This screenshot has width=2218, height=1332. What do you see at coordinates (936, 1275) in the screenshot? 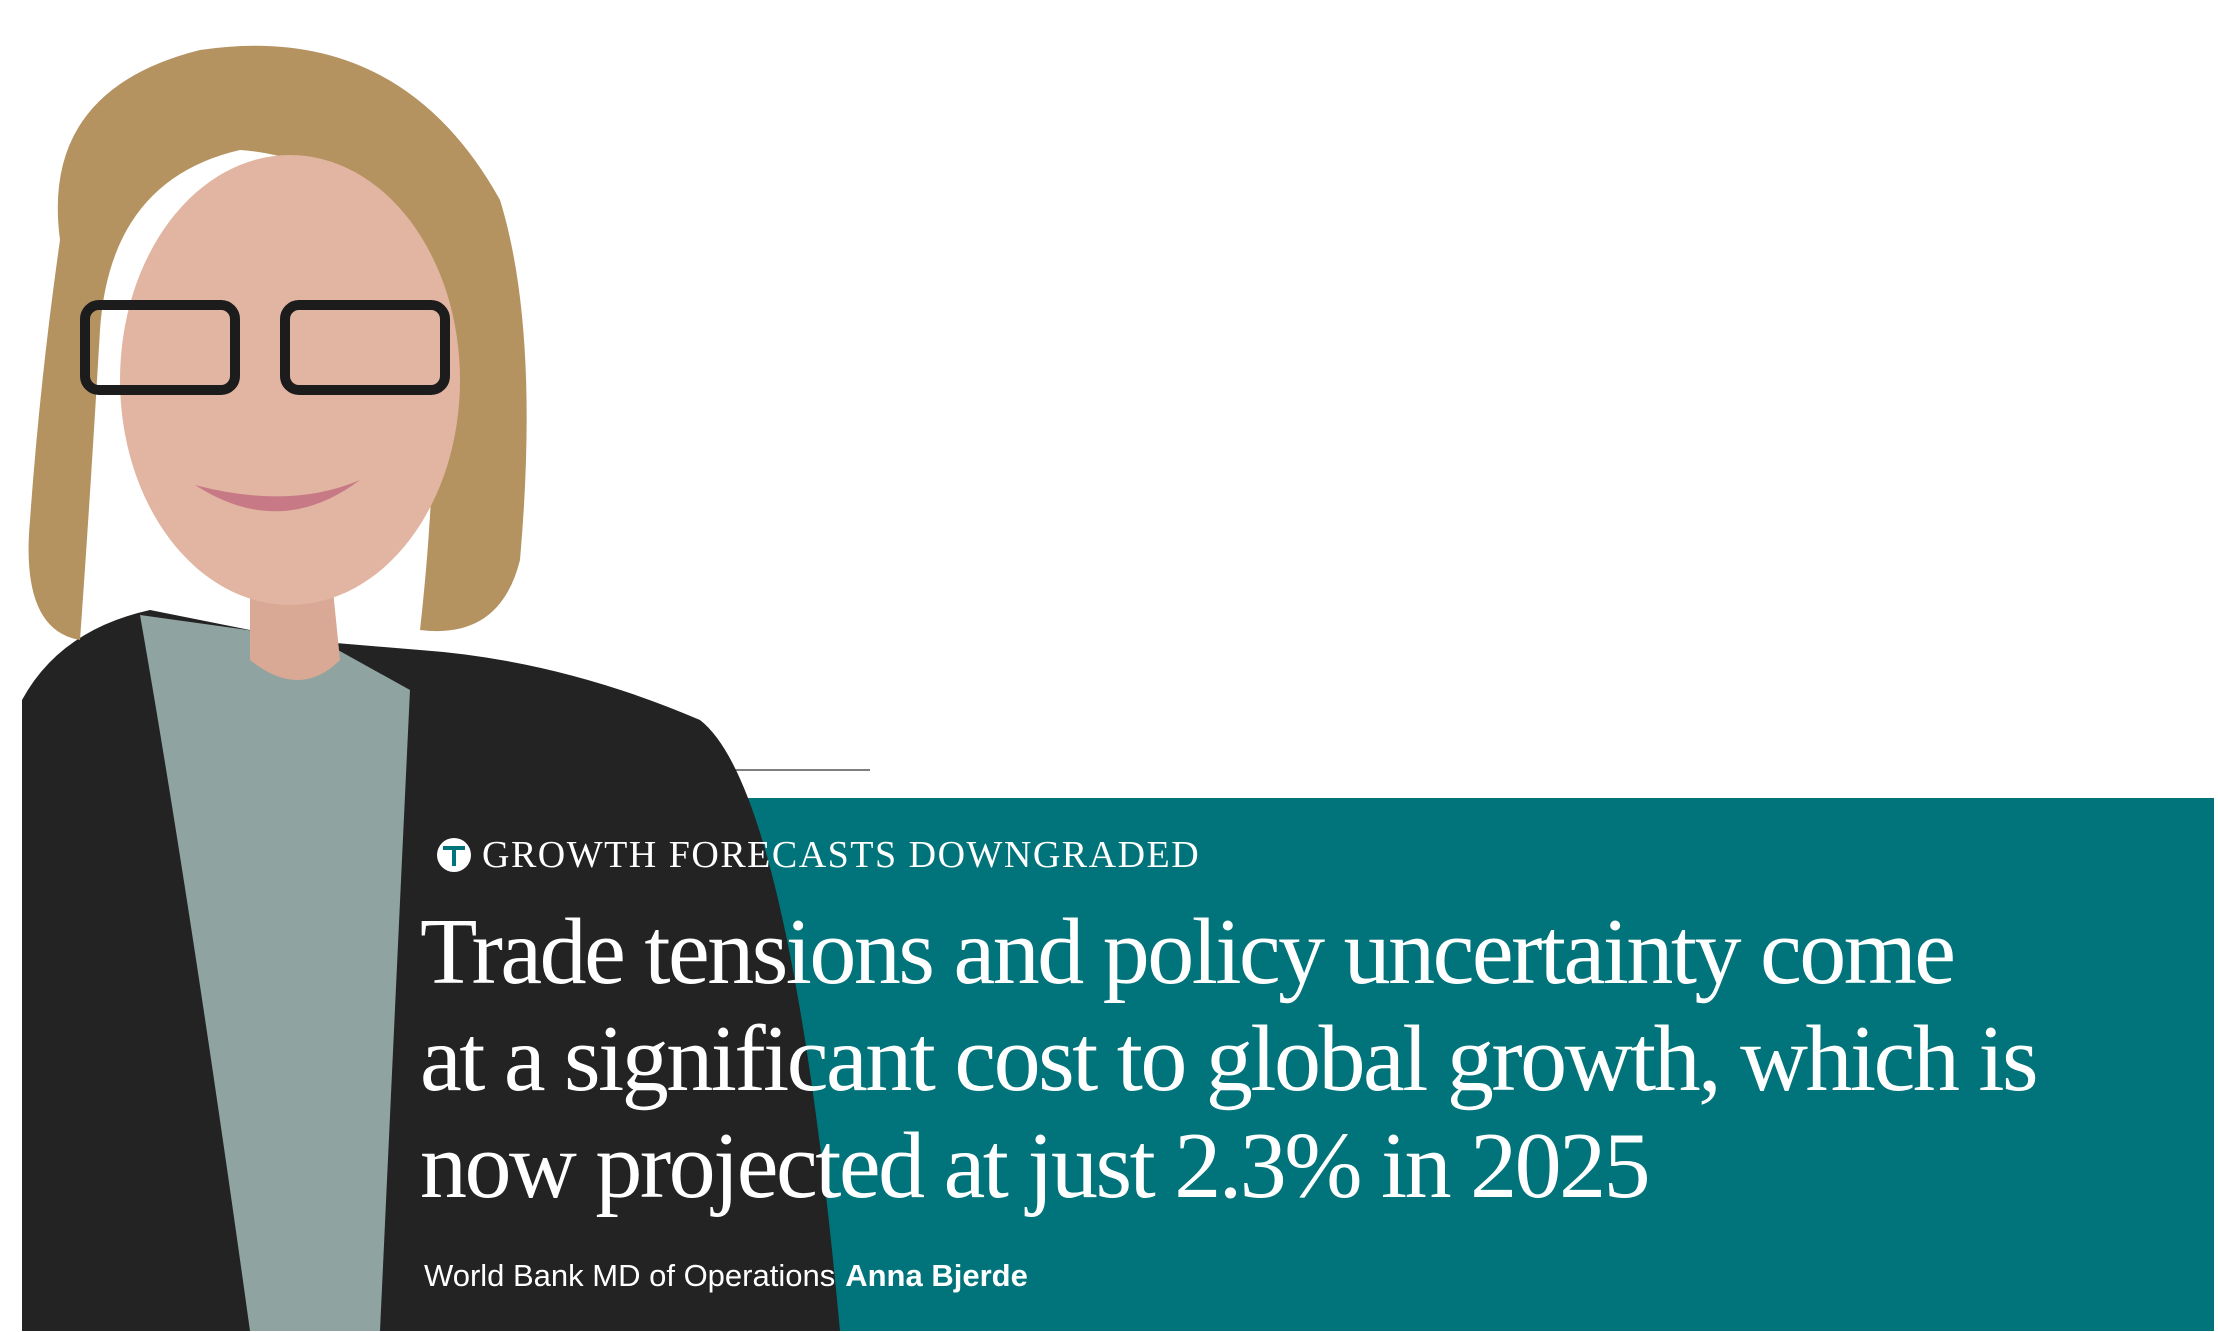
I see `attribution-name: Anna Bjerde` at bounding box center [936, 1275].